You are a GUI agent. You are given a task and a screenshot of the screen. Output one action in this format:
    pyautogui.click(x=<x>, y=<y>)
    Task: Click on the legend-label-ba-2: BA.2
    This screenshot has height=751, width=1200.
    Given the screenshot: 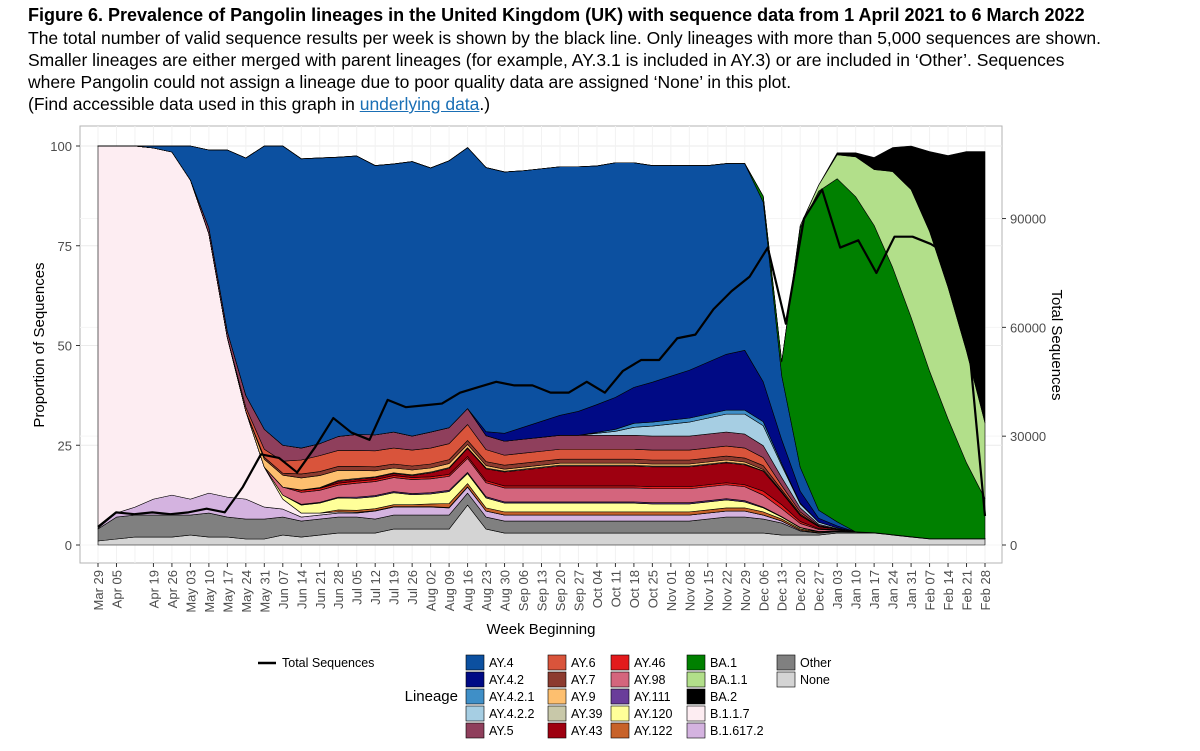 What is the action you would take?
    pyautogui.click(x=723, y=697)
    